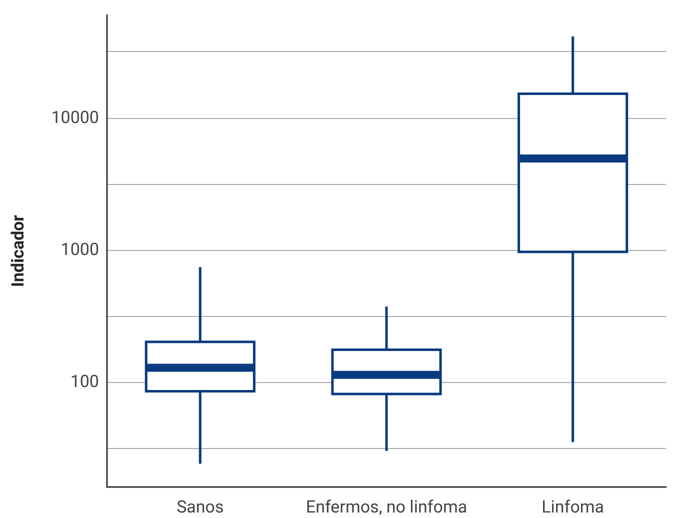 The width and height of the screenshot is (678, 518). Describe the element at coordinates (79, 250) in the screenshot. I see `y-tick-label: 1000` at that location.